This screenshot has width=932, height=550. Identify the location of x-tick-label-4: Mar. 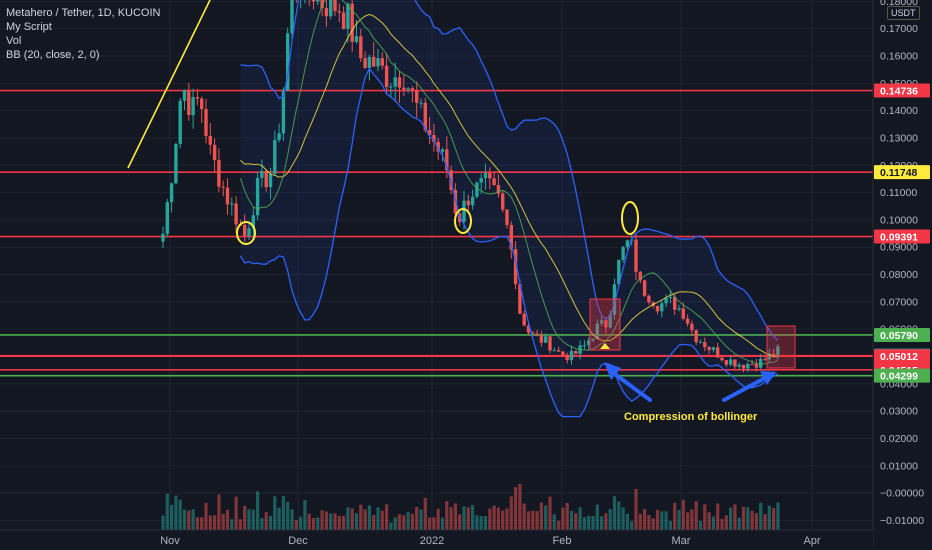
(681, 541).